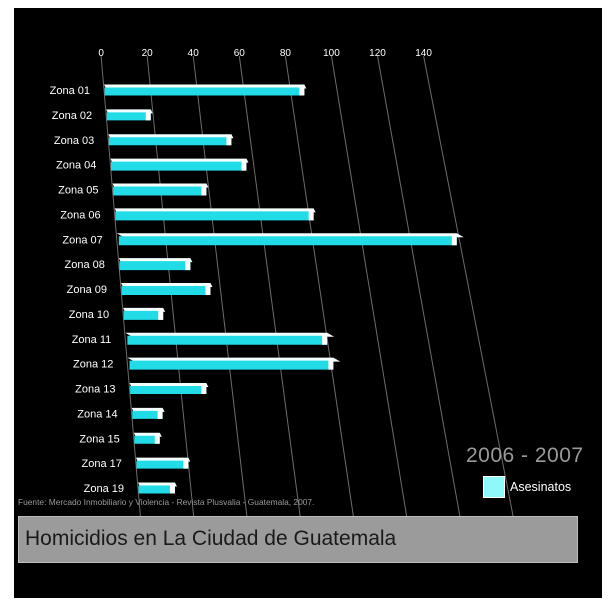 The height and width of the screenshot is (607, 609). I want to click on chart-title: Homicidios en La Ciudad de Guatemala, so click(211, 538).